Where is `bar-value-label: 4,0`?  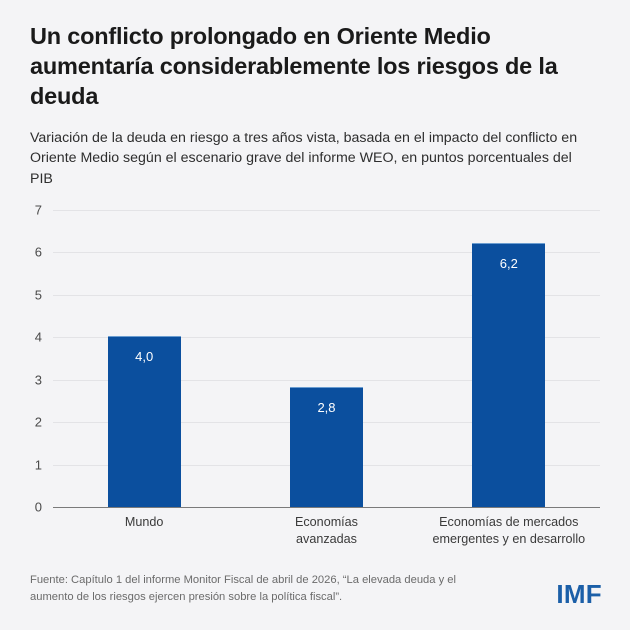 bar-value-label: 4,0 is located at coordinates (144, 357).